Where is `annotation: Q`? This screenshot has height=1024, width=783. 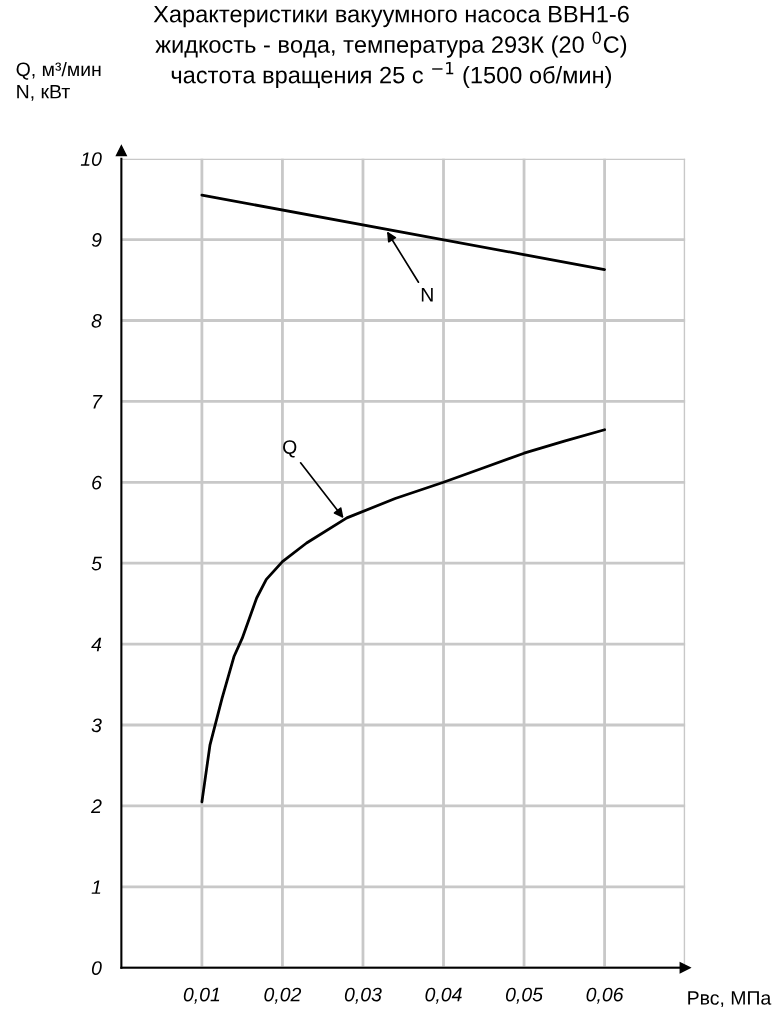 annotation: Q is located at coordinates (290, 449).